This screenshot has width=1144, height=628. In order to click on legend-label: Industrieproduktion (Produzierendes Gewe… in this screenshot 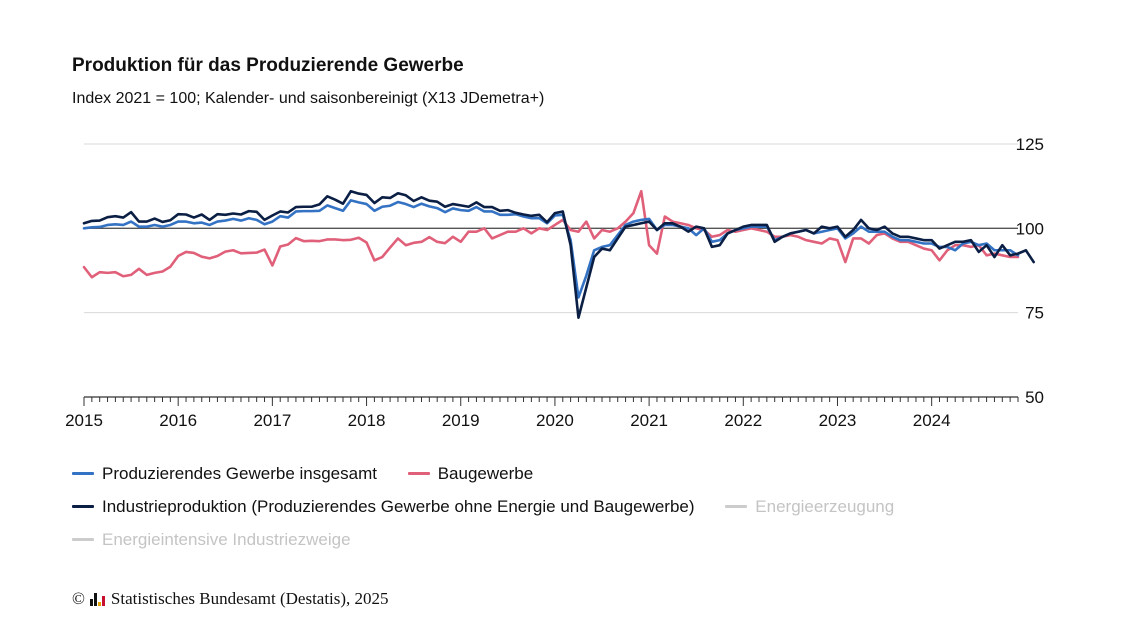, I will do `click(398, 506)`.